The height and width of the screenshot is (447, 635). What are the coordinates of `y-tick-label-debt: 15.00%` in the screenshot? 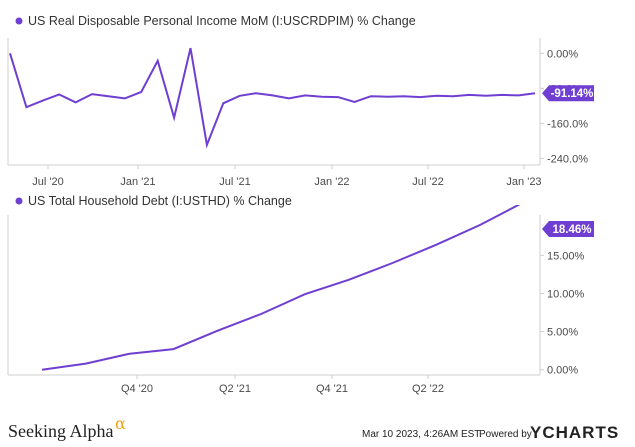 It's located at (566, 256).